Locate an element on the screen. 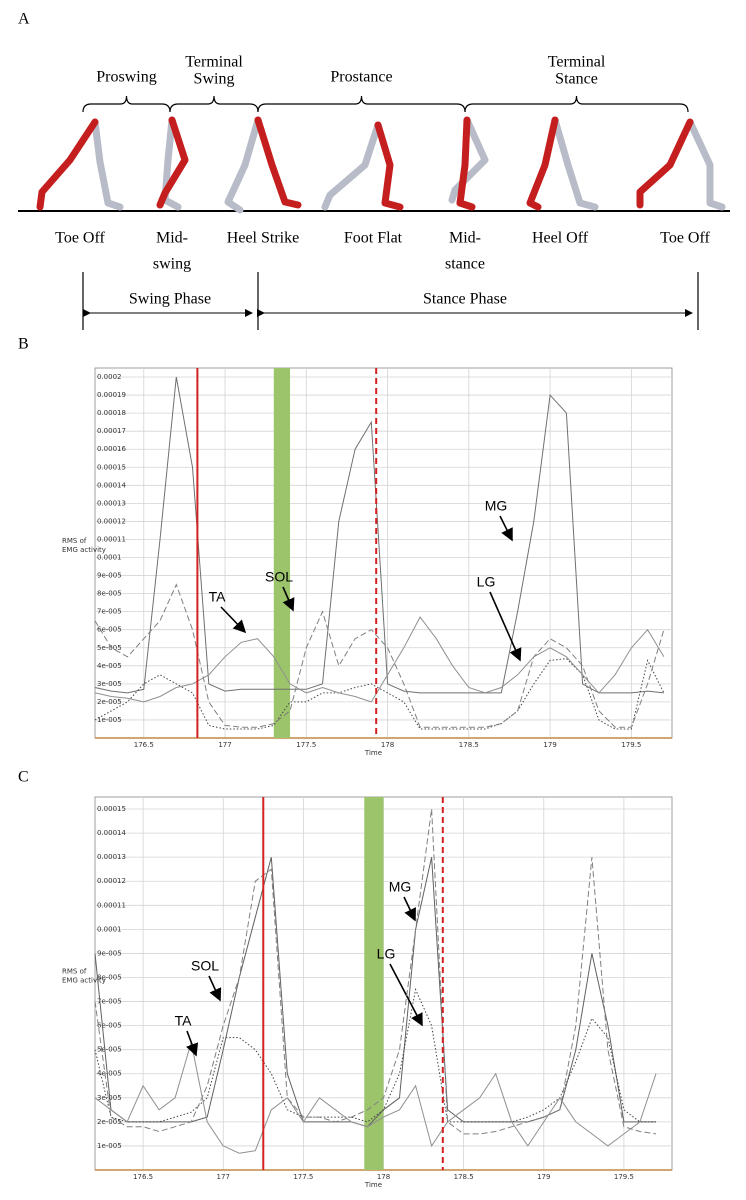 The image size is (746, 1200). span-label: Swing Phase is located at coordinates (170, 299).